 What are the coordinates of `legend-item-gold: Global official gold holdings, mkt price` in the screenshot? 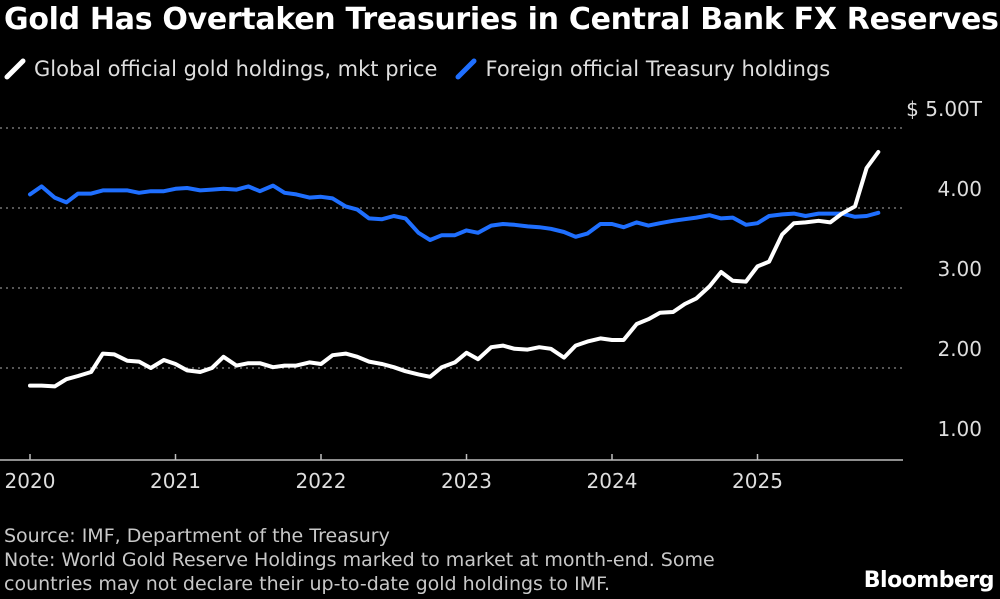 It's located at (220, 69).